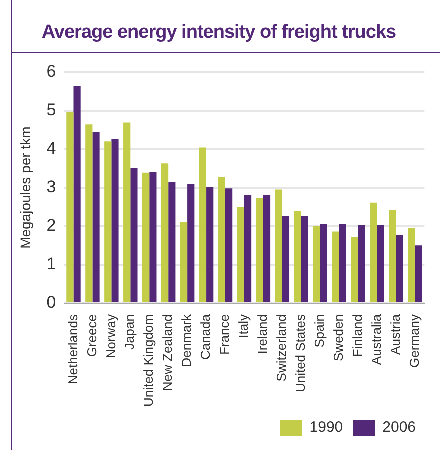 This screenshot has width=440, height=450. What do you see at coordinates (51, 110) in the screenshot?
I see `y-tick-label: 5` at bounding box center [51, 110].